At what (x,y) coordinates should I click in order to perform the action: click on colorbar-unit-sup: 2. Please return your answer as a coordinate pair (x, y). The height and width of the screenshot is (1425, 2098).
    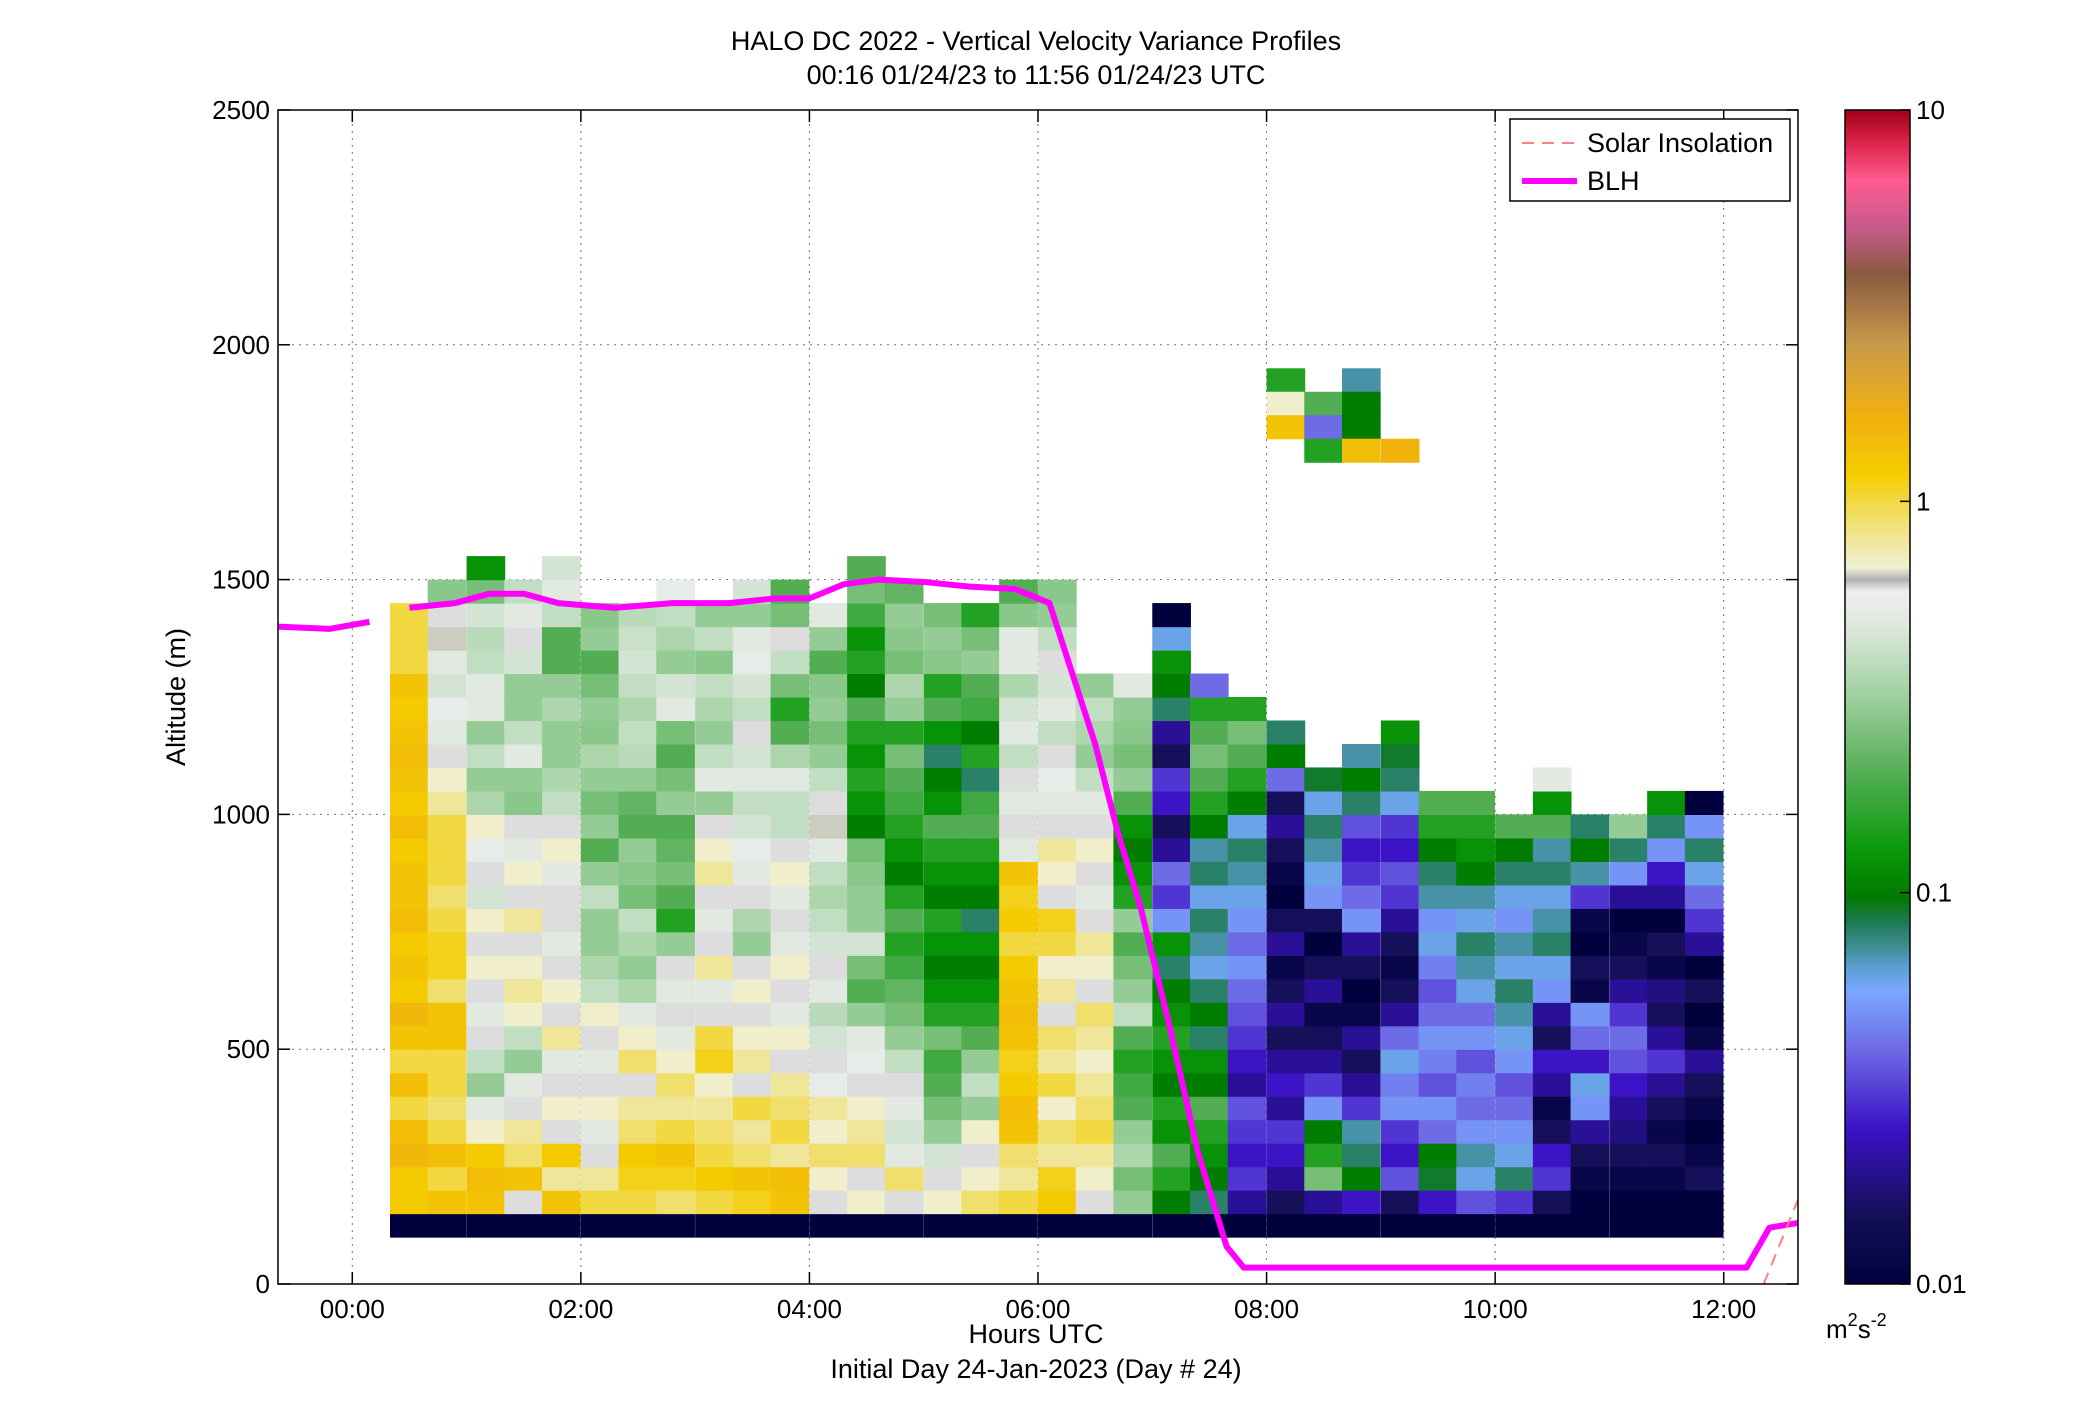
    Looking at the image, I should click on (1853, 1320).